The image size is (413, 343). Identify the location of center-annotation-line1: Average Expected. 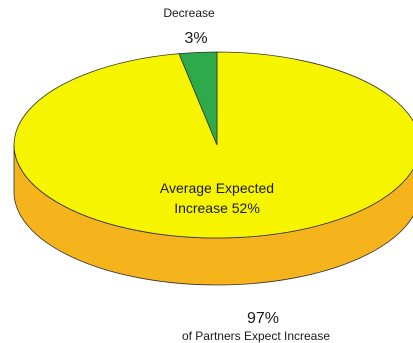
(217, 188).